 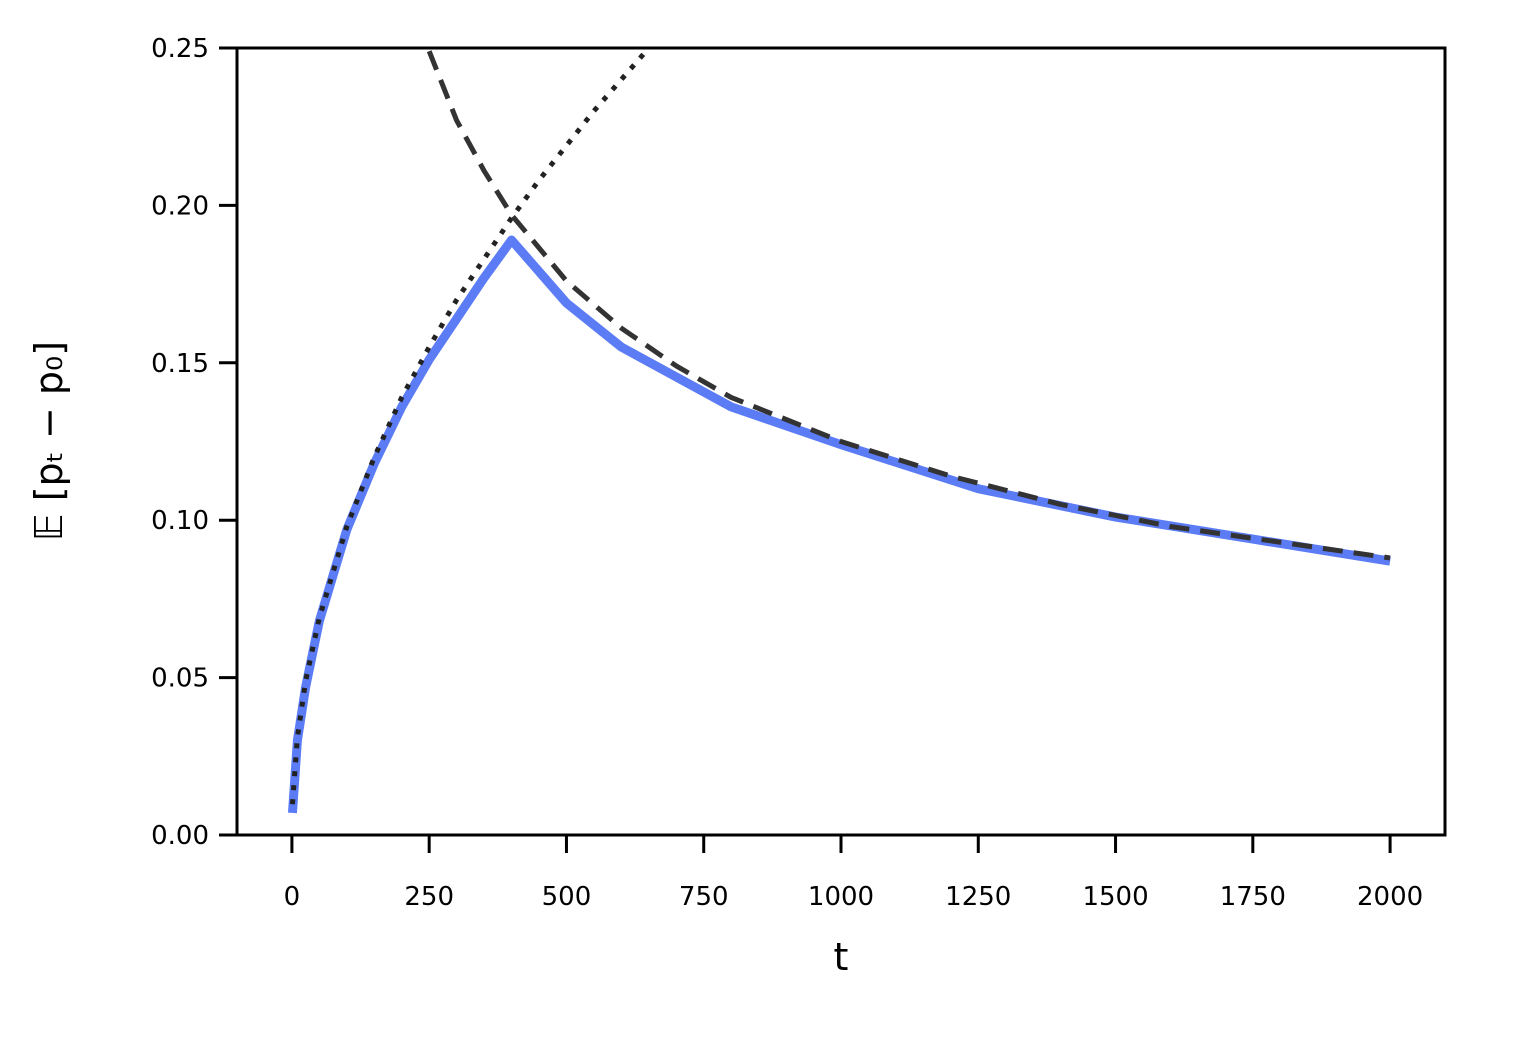 What do you see at coordinates (567, 897) in the screenshot?
I see `x-tick-label: 500` at bounding box center [567, 897].